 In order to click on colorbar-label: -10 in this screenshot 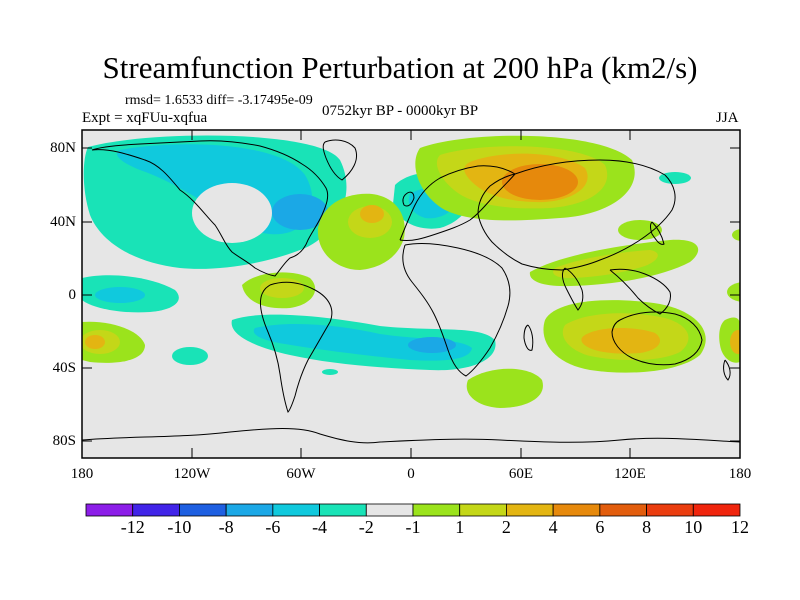, I will do `click(179, 527)`.